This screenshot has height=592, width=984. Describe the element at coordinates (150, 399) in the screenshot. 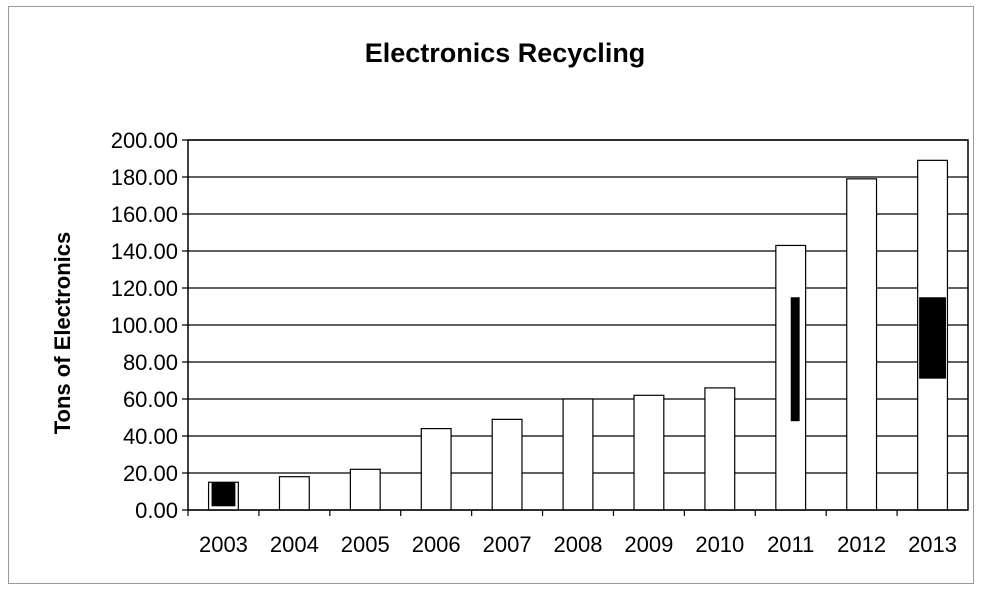

I see `y-tick-label: 60.00` at that location.